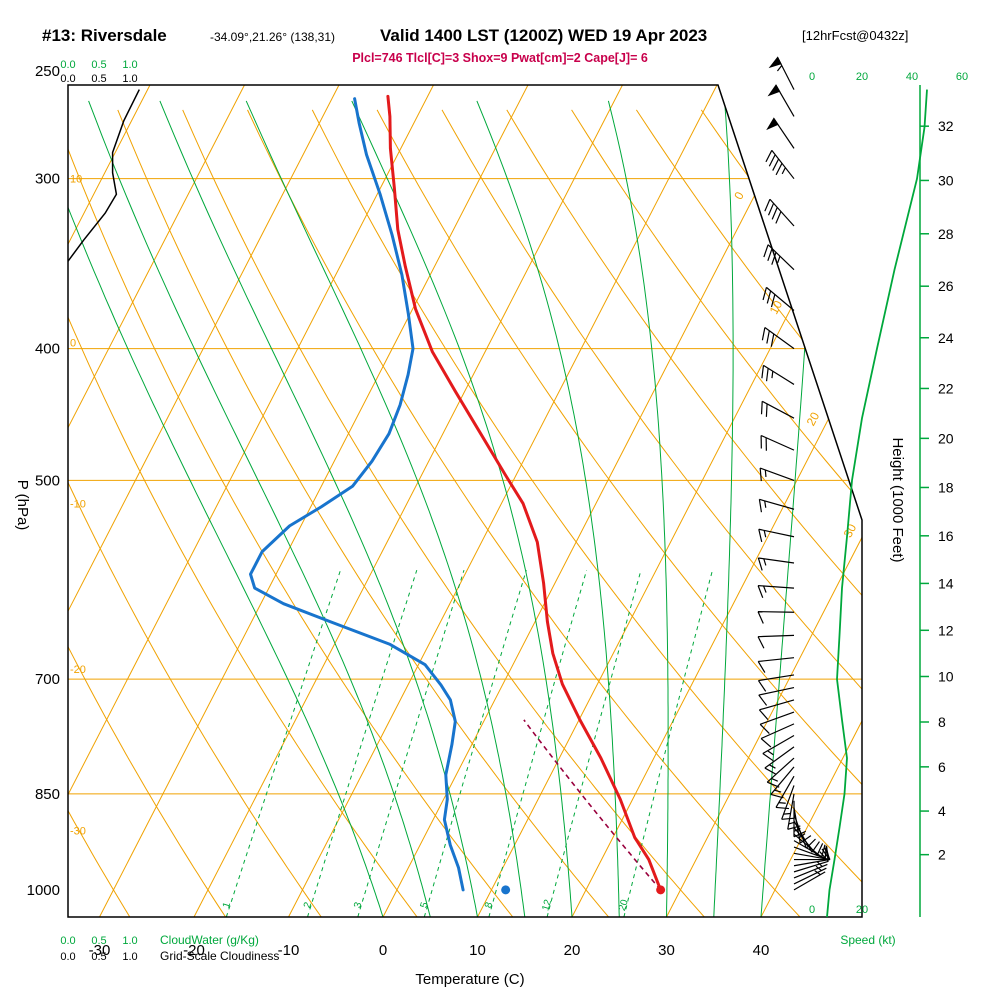  What do you see at coordinates (794, 473) in the screenshot?
I see `wind-barbs` at bounding box center [794, 473].